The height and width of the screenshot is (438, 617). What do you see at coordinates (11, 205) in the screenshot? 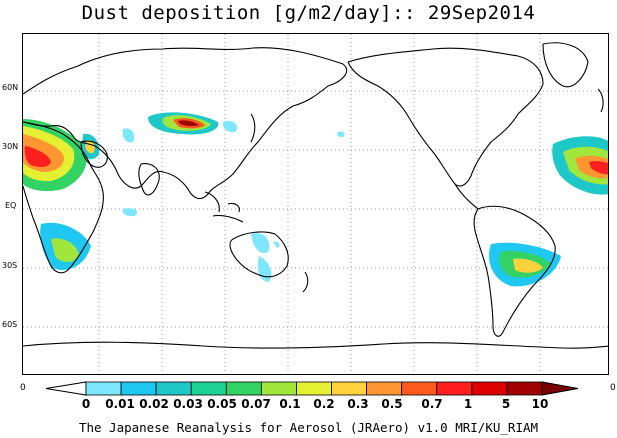
I see `lat-label-eq: EQ` at bounding box center [11, 205].